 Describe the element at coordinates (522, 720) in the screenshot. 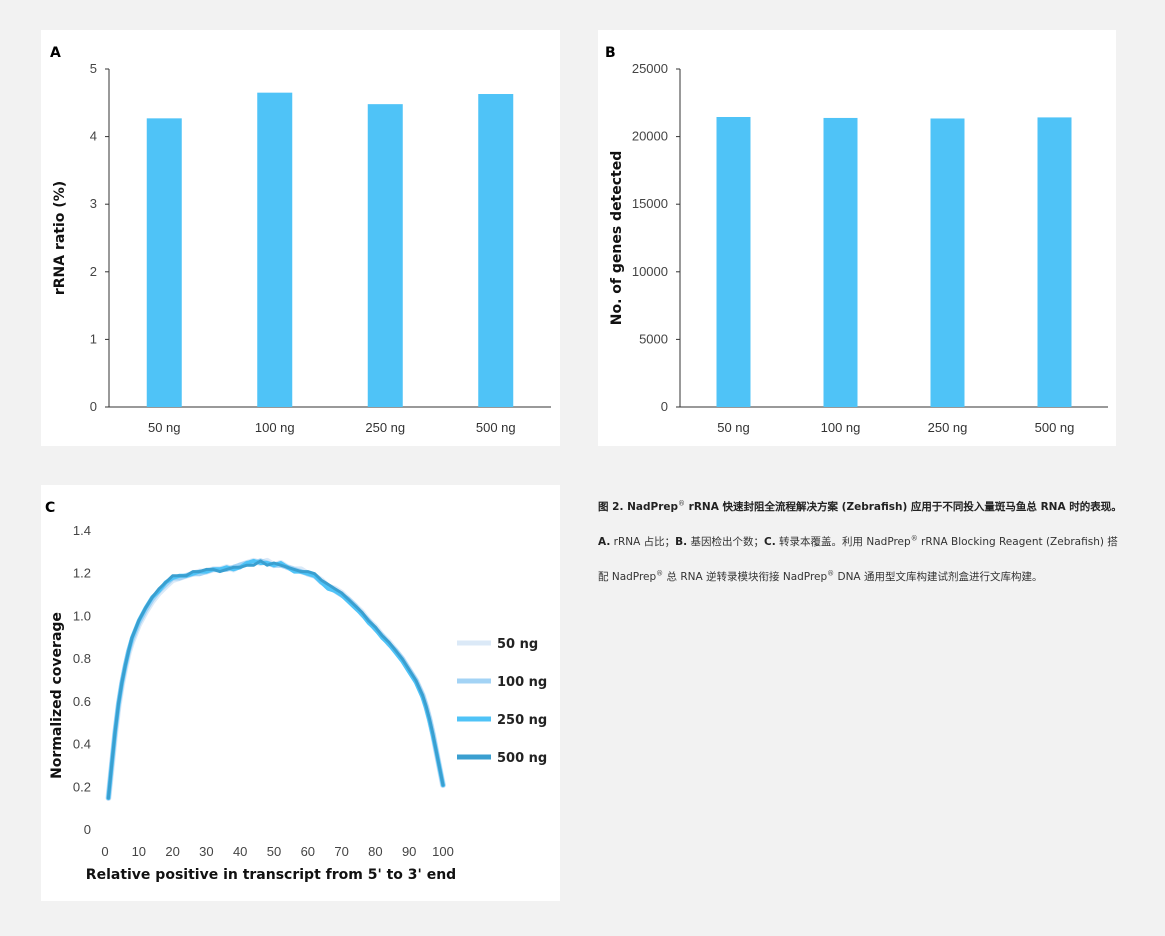

I see `legend-label: 250 ng` at that location.